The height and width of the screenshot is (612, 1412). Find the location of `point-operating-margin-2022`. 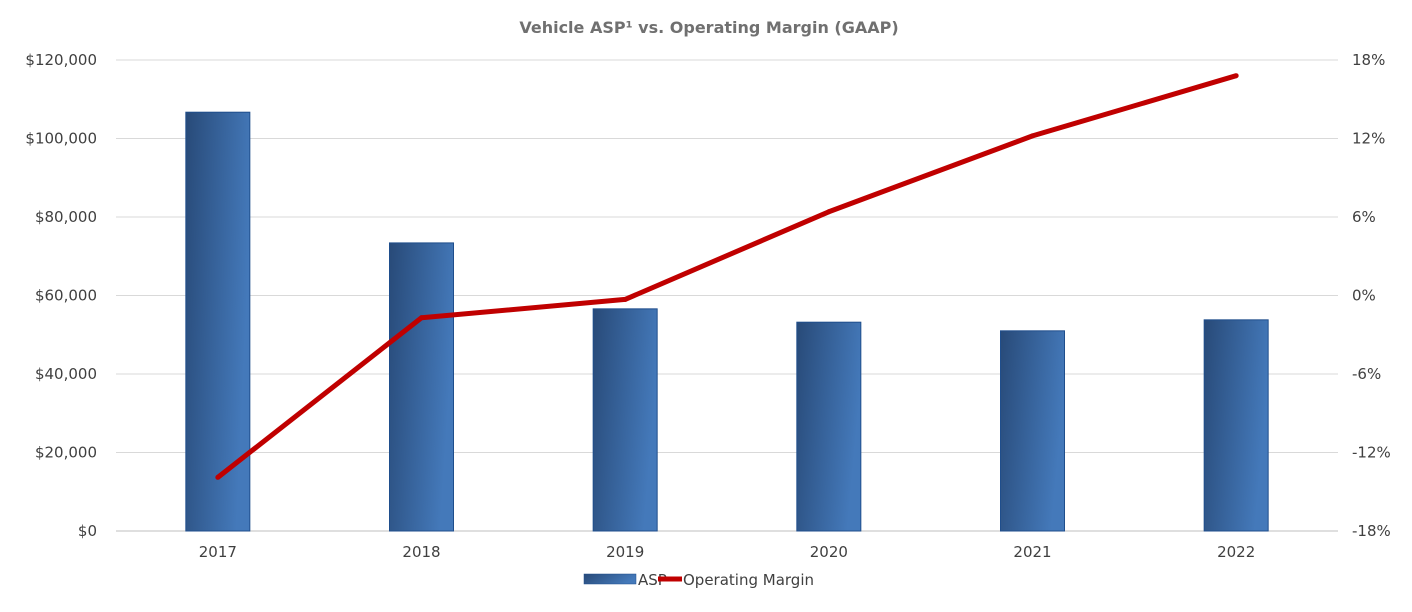

point-operating-margin-2022 is located at coordinates (1236, 76).